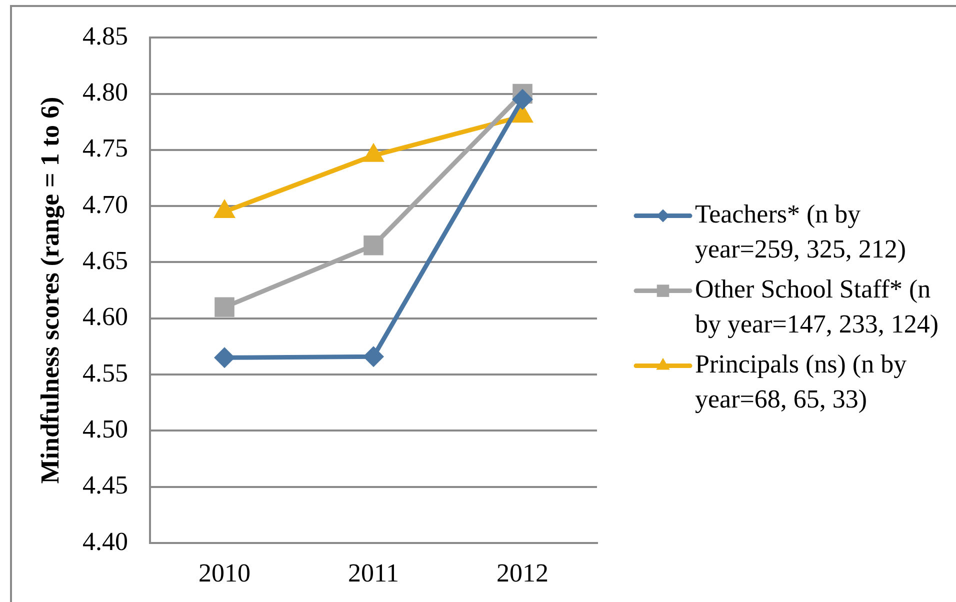  Describe the element at coordinates (800, 232) in the screenshot. I see `legend-label: Teachers* (n by year=259, 325, 212)` at that location.